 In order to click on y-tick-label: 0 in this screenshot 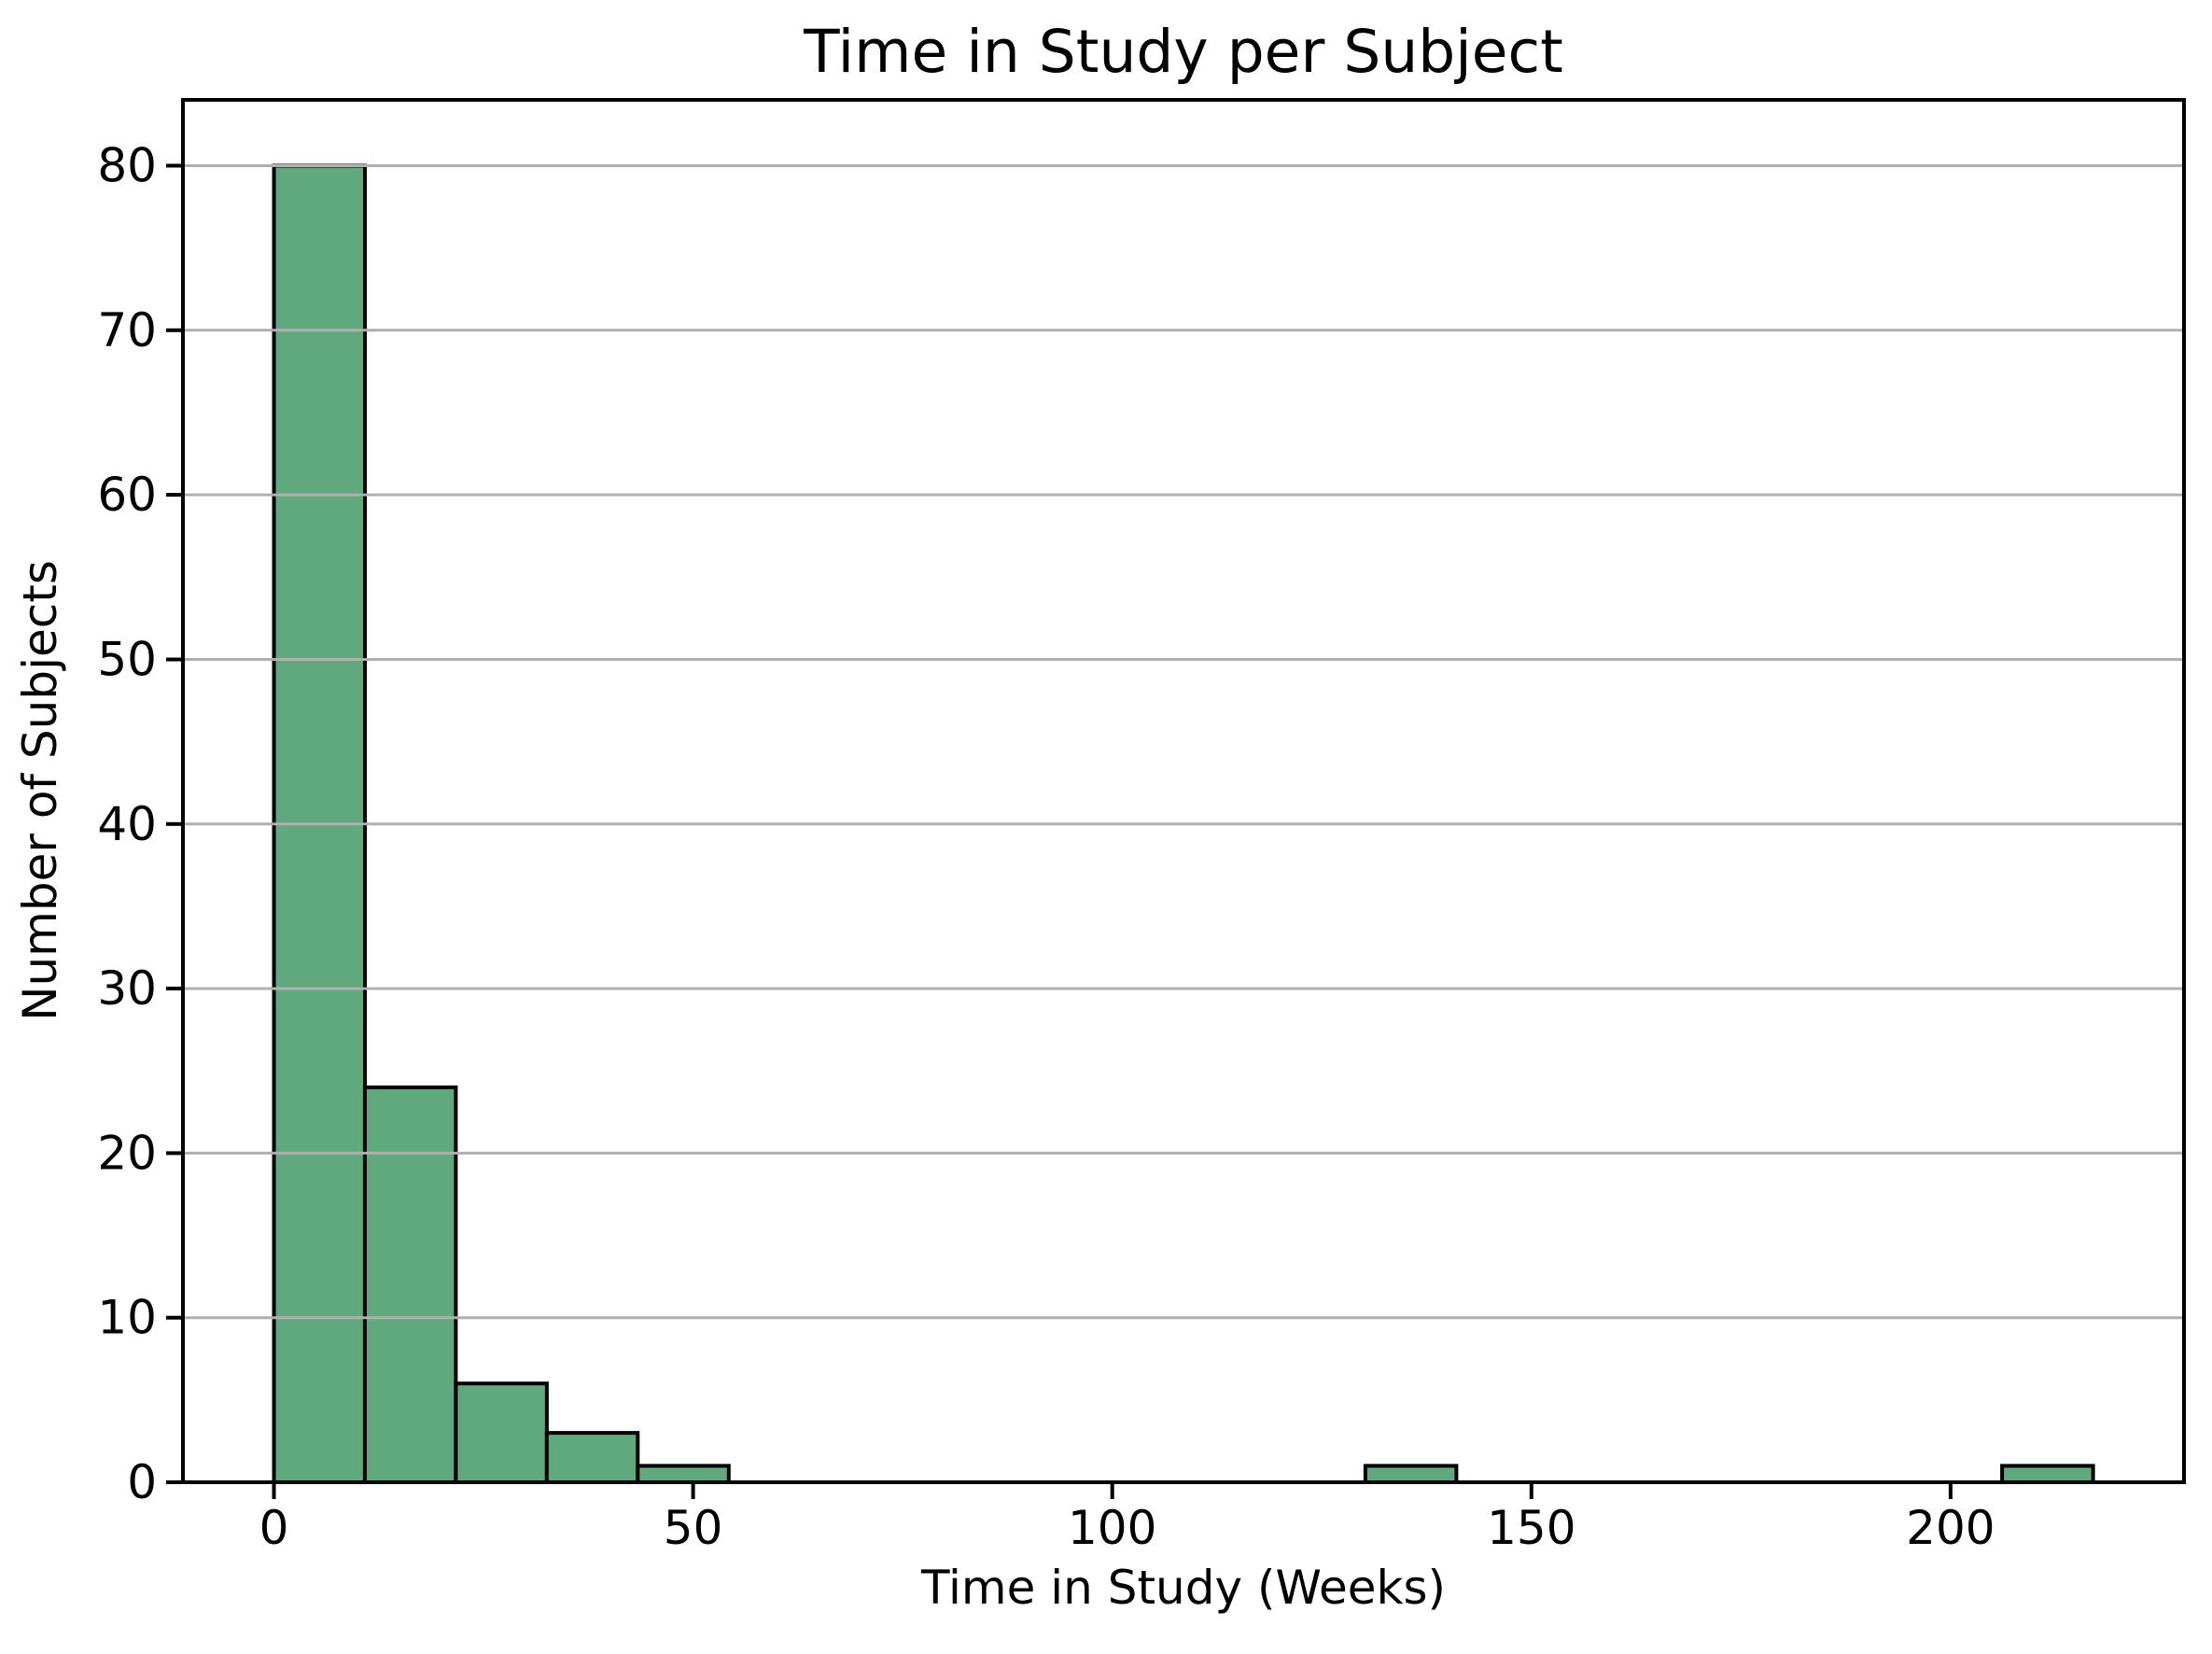, I will do `click(142, 1482)`.